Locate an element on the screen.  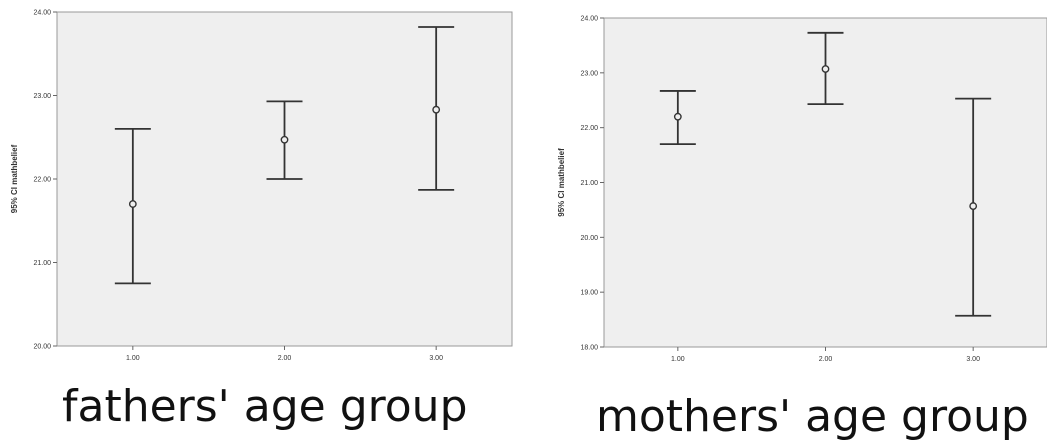
y-tick-label: 18.00 is located at coordinates (589, 348).